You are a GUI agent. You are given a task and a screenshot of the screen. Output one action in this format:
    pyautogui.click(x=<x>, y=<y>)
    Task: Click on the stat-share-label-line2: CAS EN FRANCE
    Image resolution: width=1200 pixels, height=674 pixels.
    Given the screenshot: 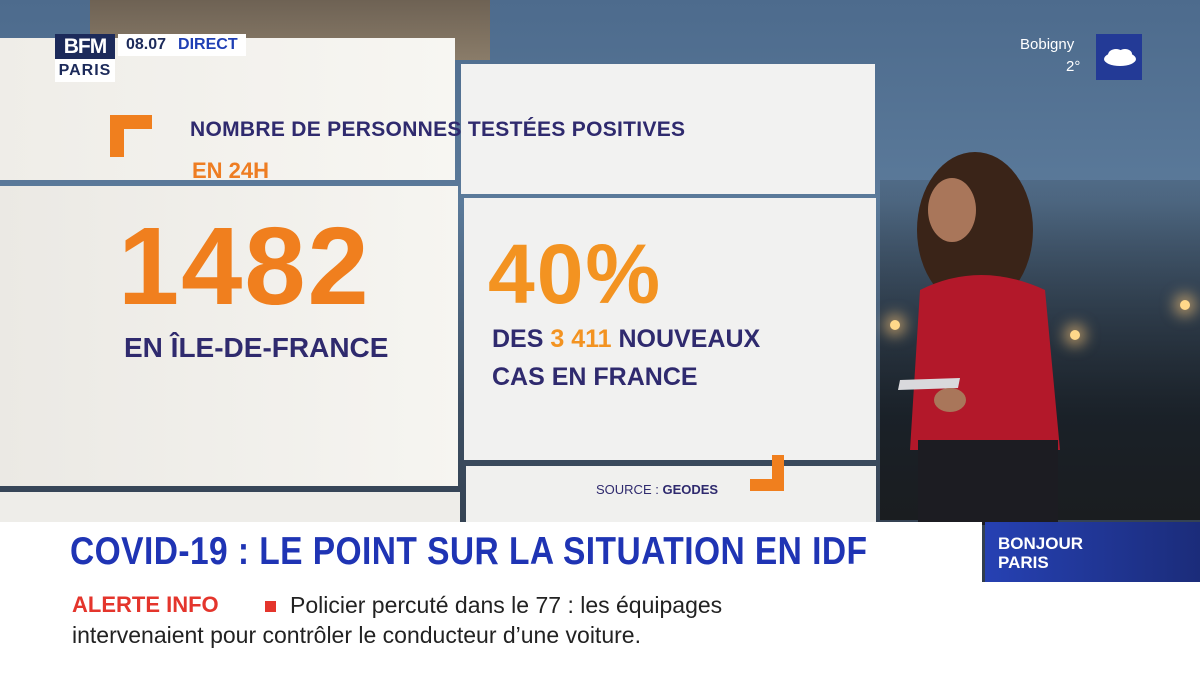 What is the action you would take?
    pyautogui.click(x=595, y=377)
    